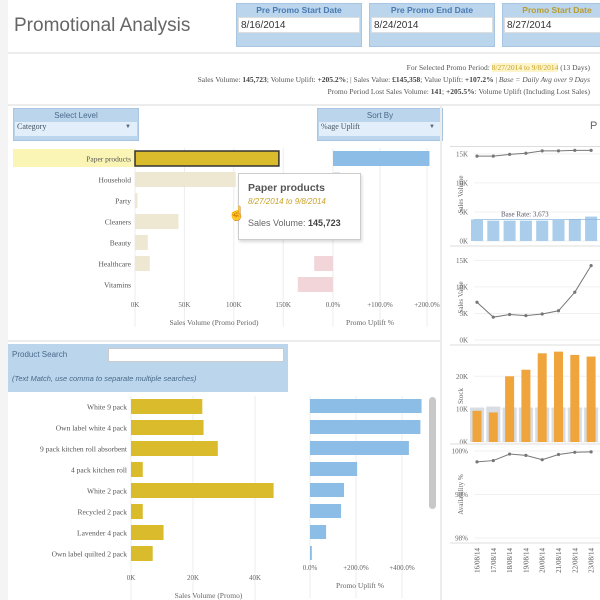 Image resolution: width=600 pixels, height=600 pixels. Describe the element at coordinates (441, 353) in the screenshot. I see `column-divider` at that location.